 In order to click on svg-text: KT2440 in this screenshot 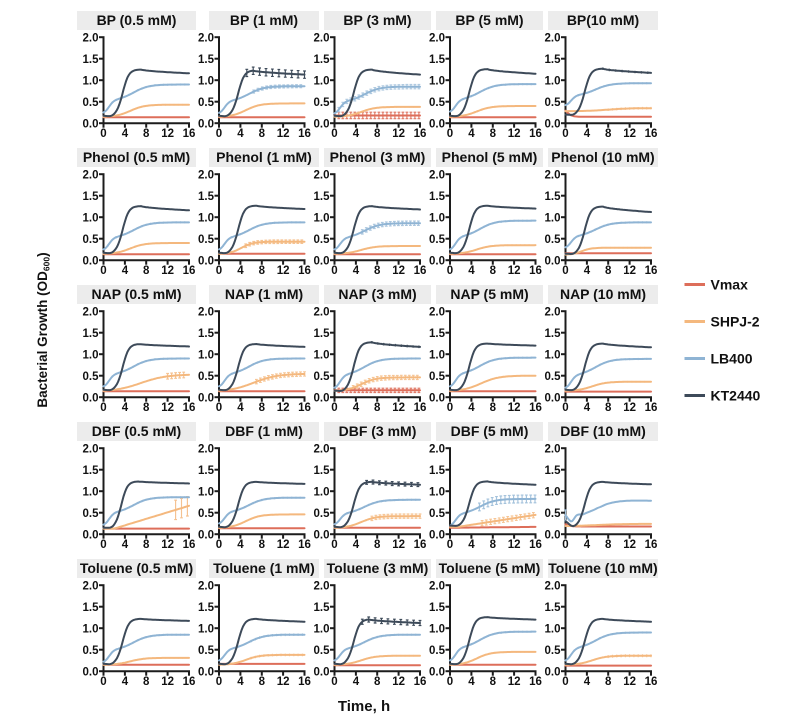, I will do `click(736, 396)`.